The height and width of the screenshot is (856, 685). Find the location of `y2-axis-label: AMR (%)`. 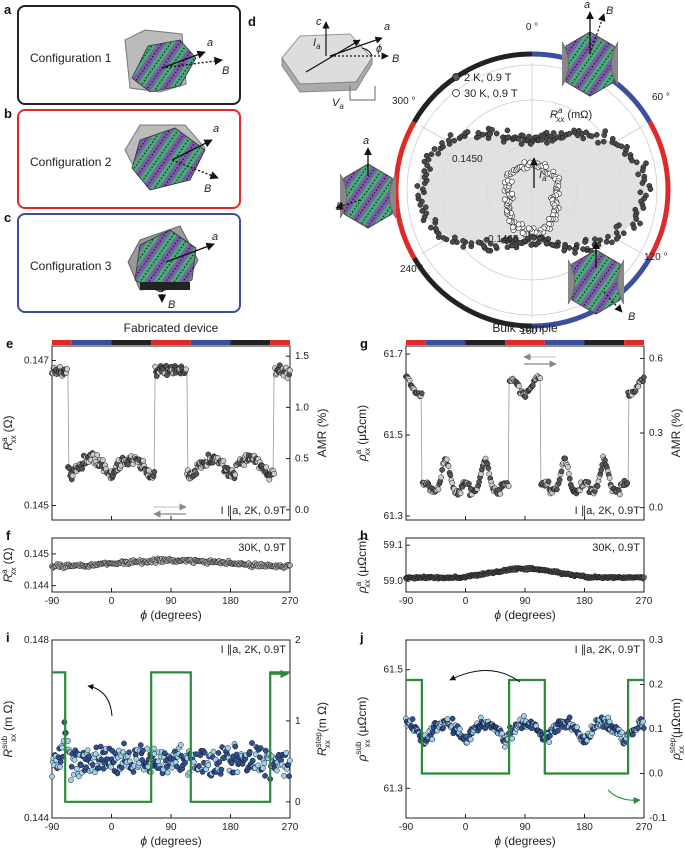

y2-axis-label: AMR (%) is located at coordinates (322, 433).